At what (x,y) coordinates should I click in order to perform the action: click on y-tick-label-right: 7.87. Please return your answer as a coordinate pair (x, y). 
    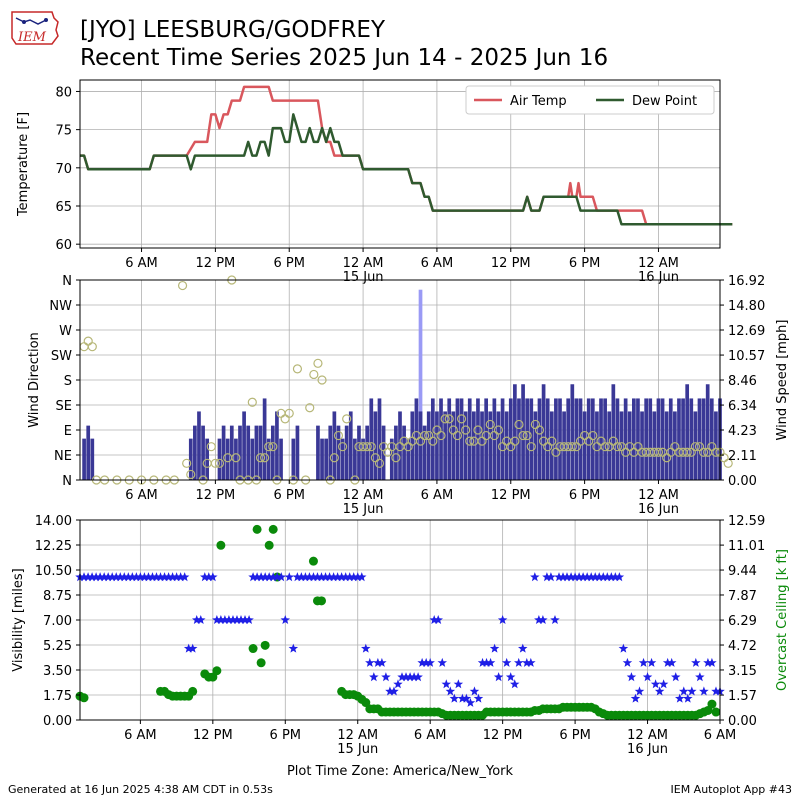
    Looking at the image, I should click on (742, 596).